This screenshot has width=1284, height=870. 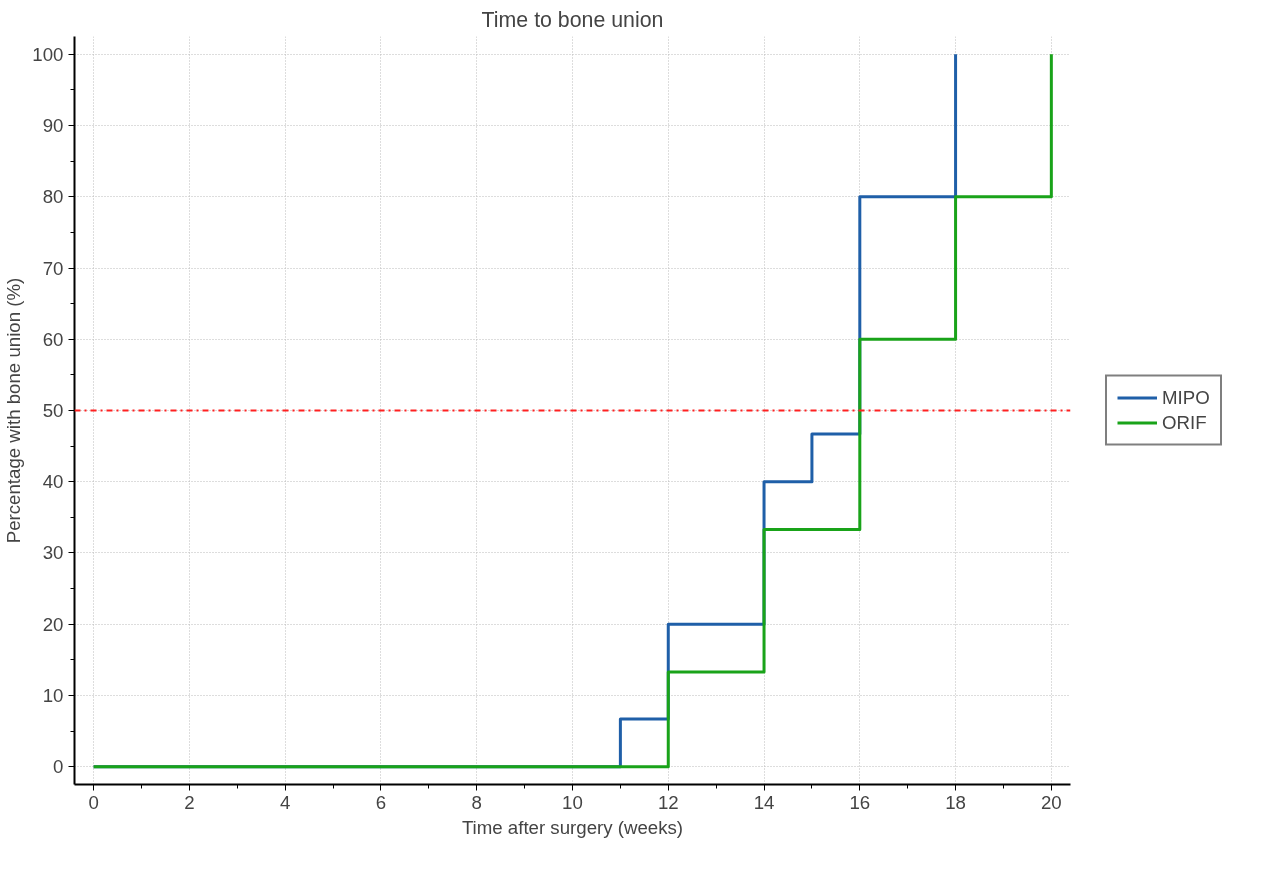 I want to click on y-tick-label: 10, so click(x=53, y=695).